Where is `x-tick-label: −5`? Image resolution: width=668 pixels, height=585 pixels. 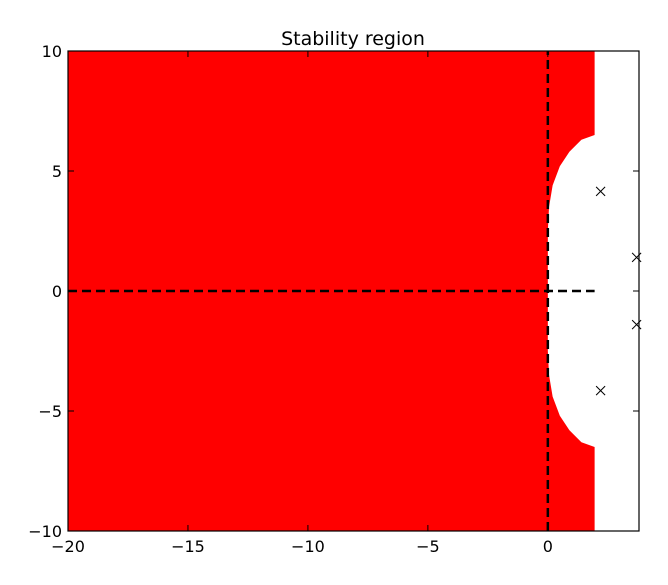 x-tick-label: −5 is located at coordinates (428, 546).